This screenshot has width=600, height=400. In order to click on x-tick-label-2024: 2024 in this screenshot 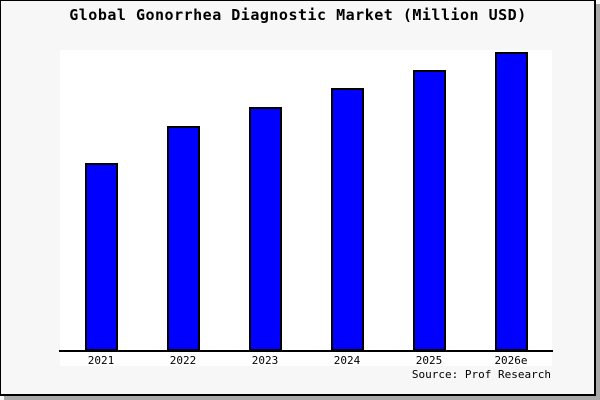, I will do `click(347, 360)`.